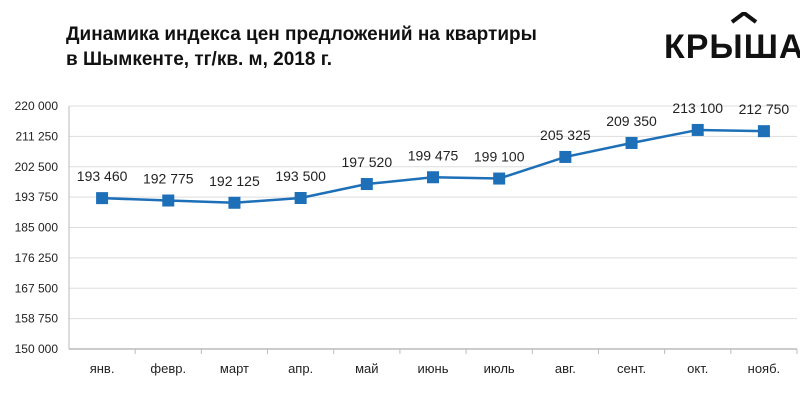 This screenshot has height=403, width=800. What do you see at coordinates (631, 121) in the screenshot?
I see `data-label: 209 350` at bounding box center [631, 121].